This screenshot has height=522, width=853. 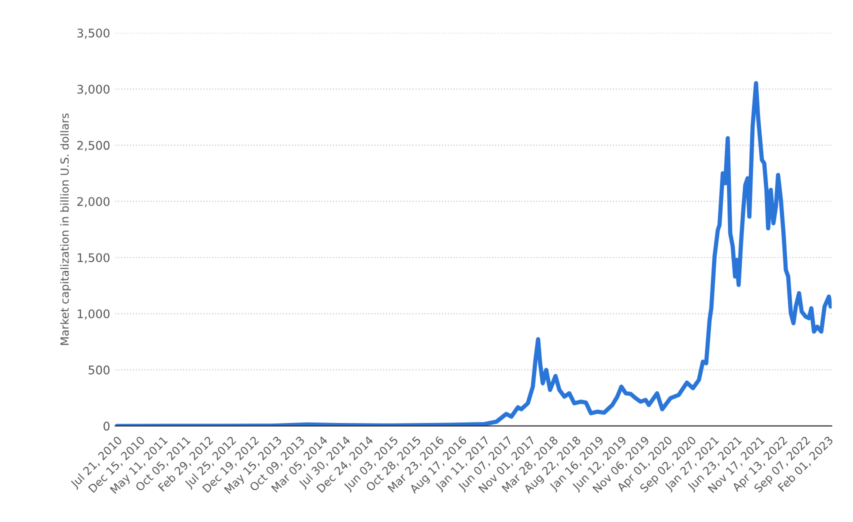 I want to click on y-axis-title: Market capitalization in billion U.S. dollars, so click(x=65, y=229).